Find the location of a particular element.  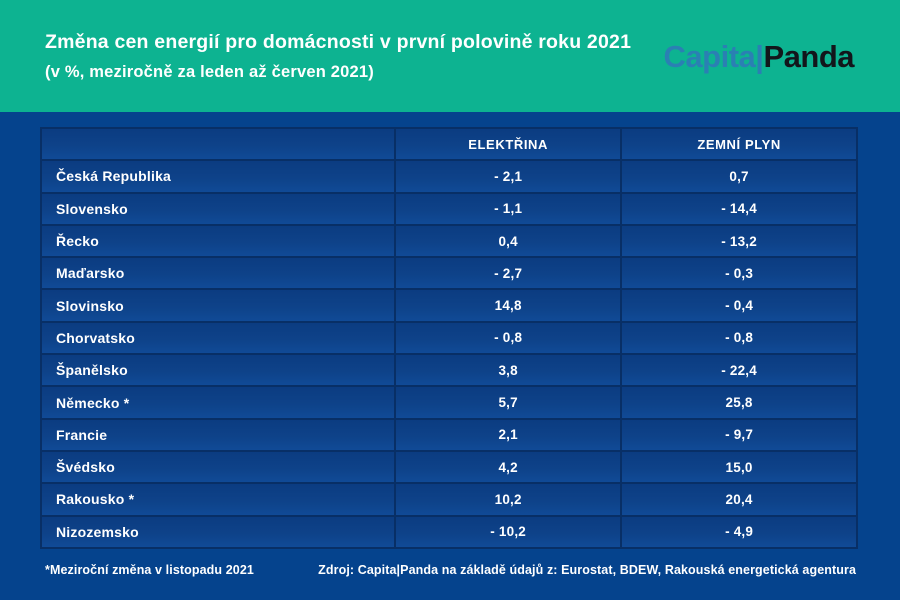

col-header-country is located at coordinates (218, 144).